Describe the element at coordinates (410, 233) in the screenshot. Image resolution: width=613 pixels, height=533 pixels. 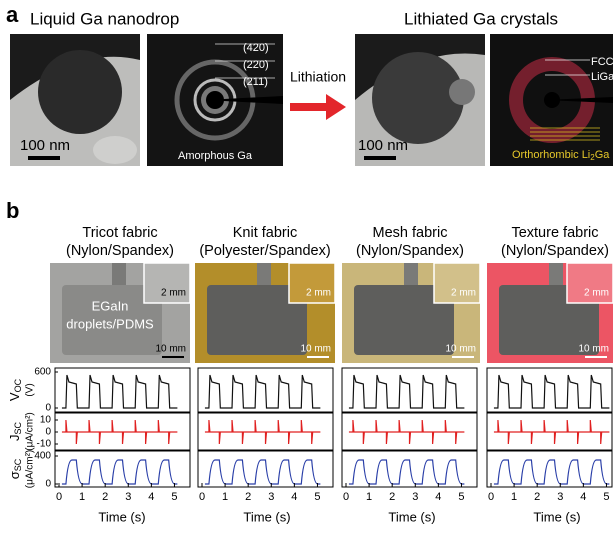
I see `fabric-name: Mesh fabric` at that location.